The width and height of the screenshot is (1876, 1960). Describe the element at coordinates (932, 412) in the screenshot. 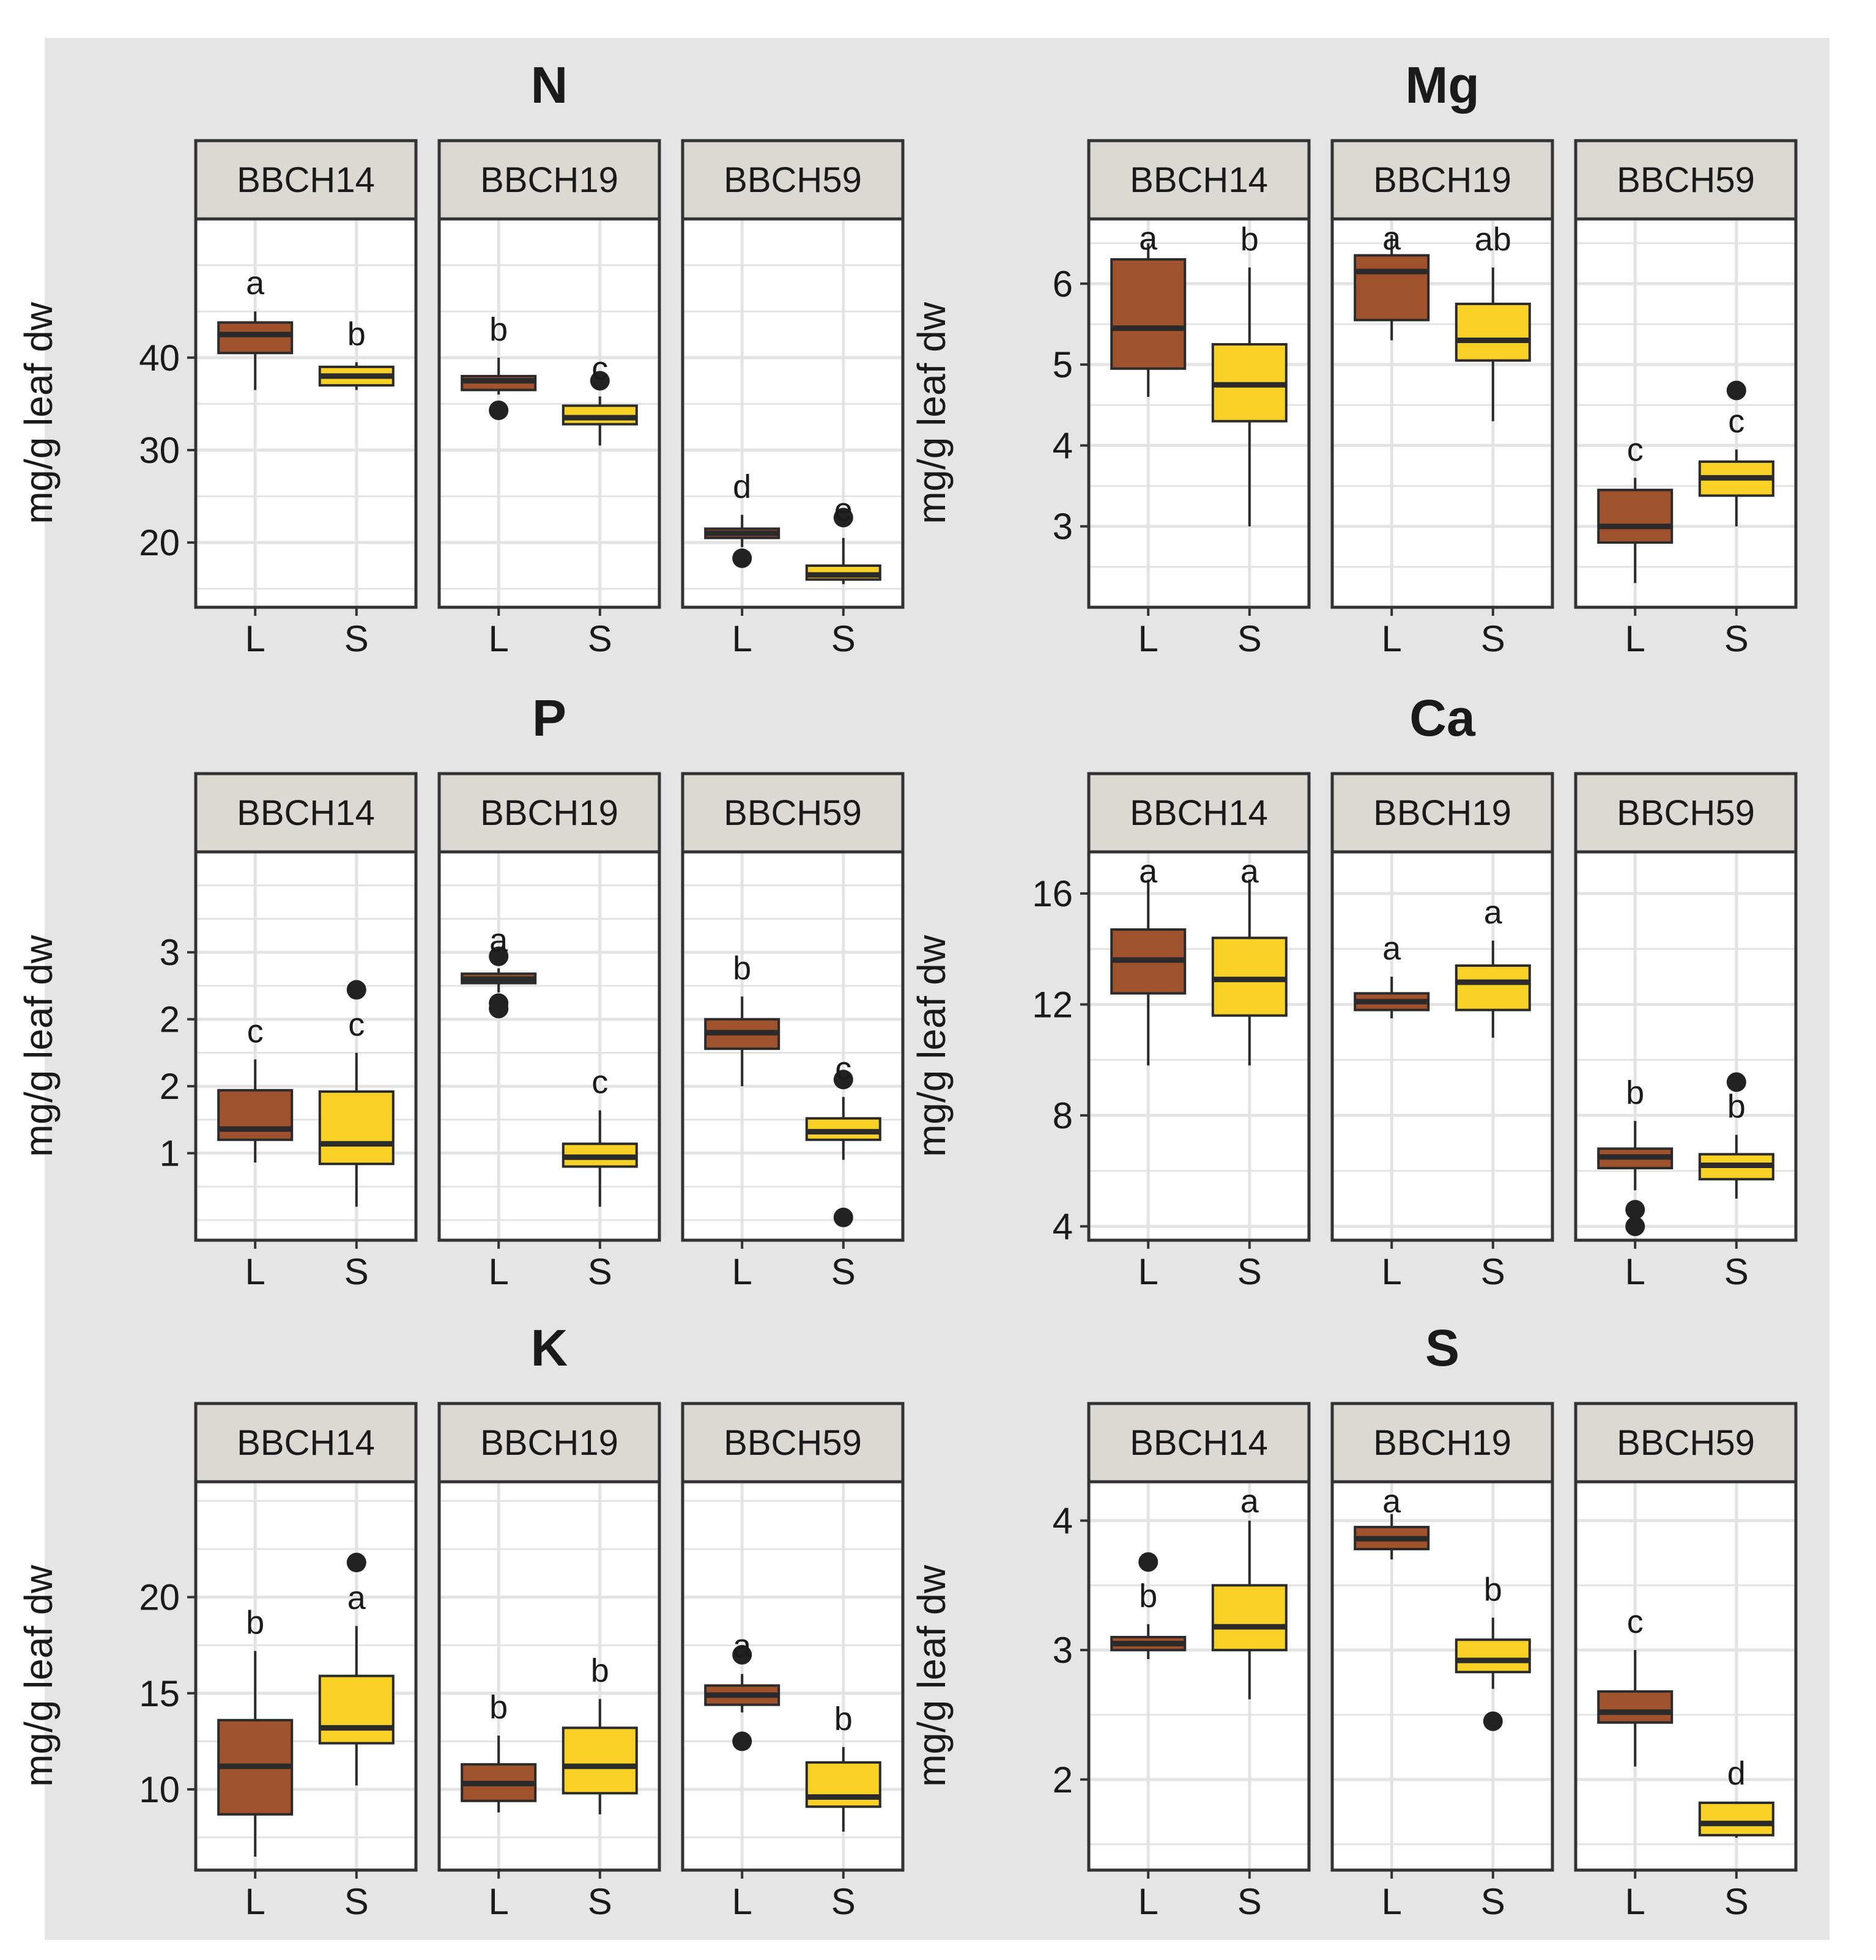

I see `y-axis-label: mg/g leaf dw` at that location.